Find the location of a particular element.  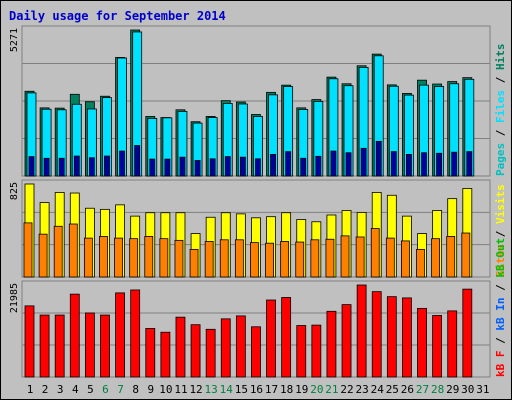

legend-kbout: kB Out is located at coordinates (500, 258).